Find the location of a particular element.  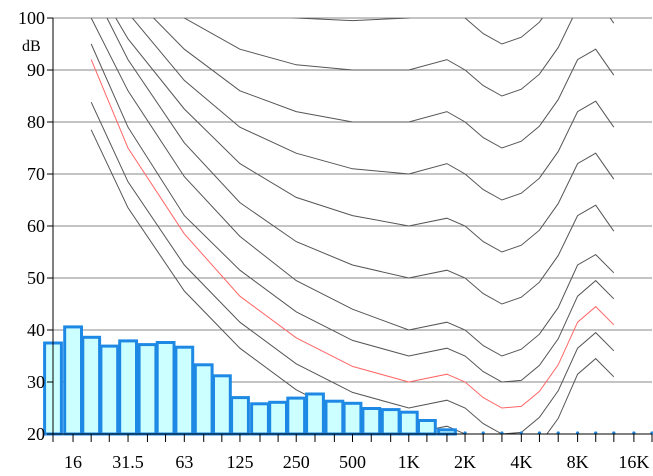

y-tick-label: 40 is located at coordinates (36, 330).